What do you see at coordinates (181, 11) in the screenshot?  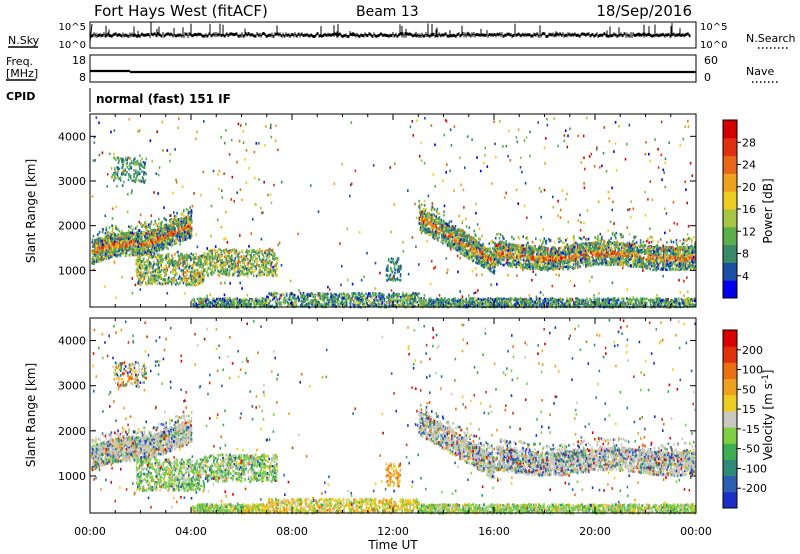 I see `station-title: Fort Hays West (fitACF)` at bounding box center [181, 11].